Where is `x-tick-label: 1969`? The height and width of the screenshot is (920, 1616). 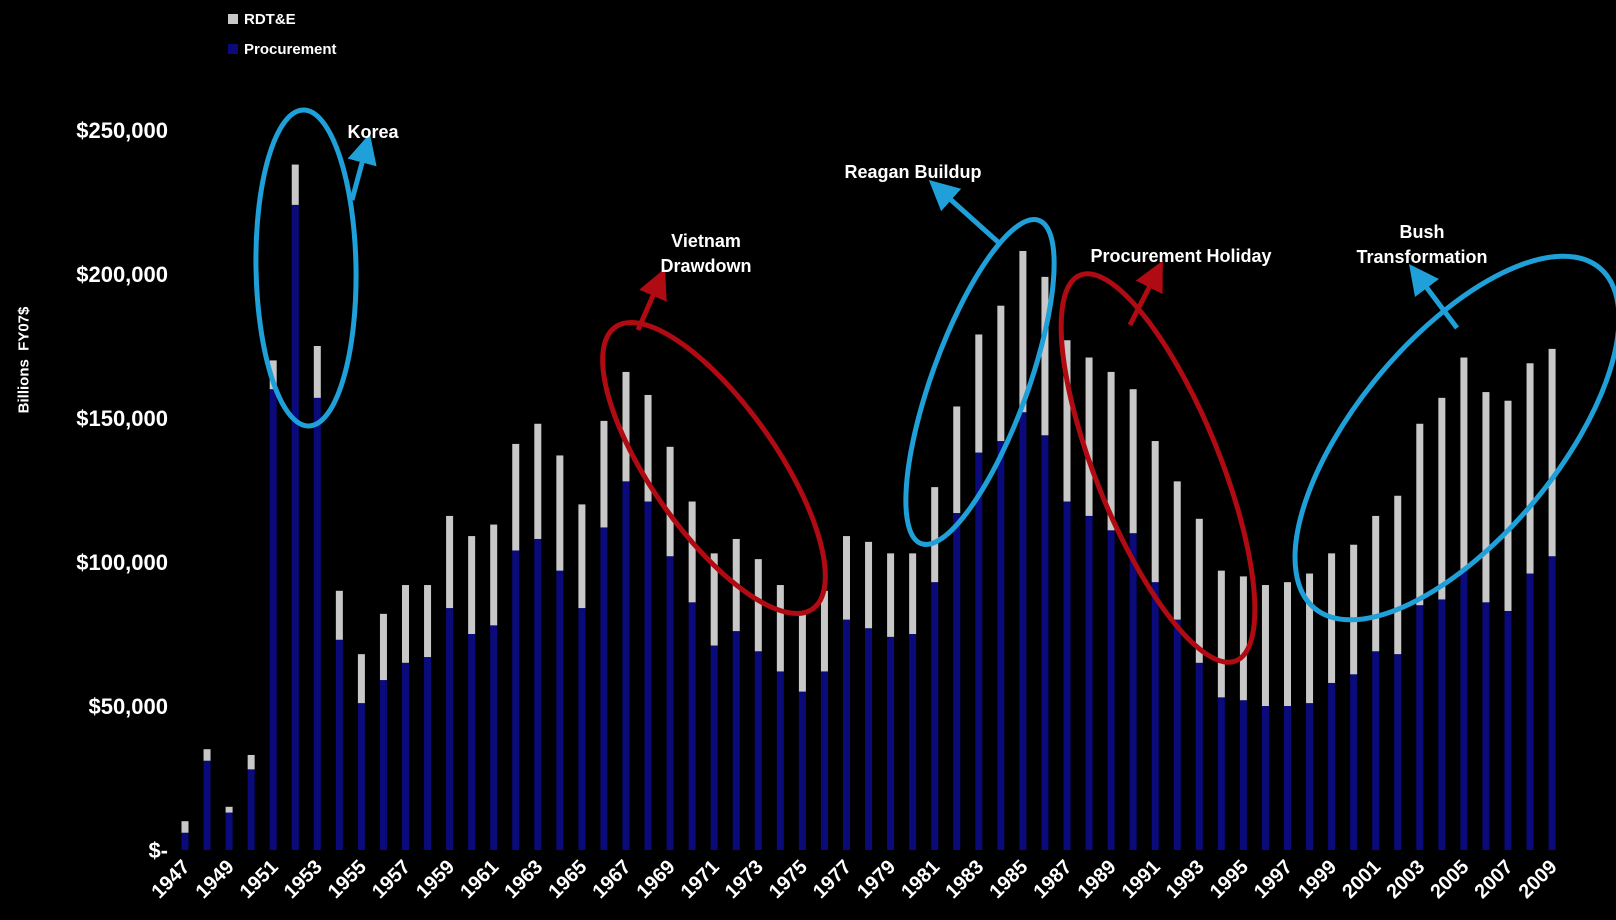
x-tick-label: 1969 is located at coordinates (656, 879).